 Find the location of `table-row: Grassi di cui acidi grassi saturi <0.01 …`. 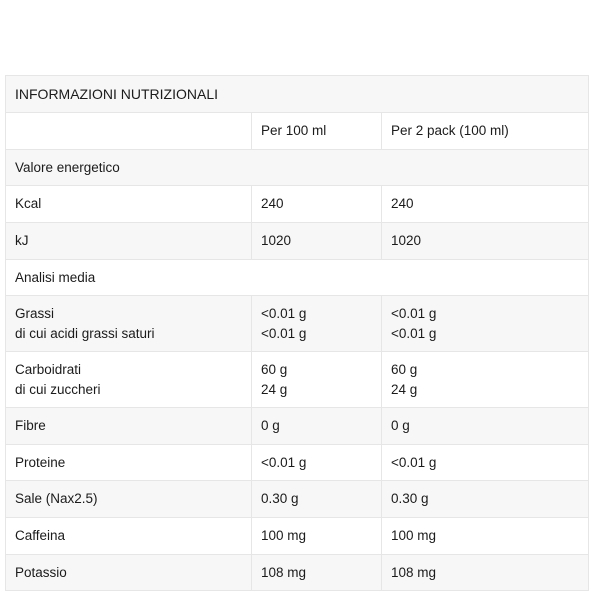

table-row: Grassi di cui acidi grassi saturi <0.01 … is located at coordinates (297, 323).